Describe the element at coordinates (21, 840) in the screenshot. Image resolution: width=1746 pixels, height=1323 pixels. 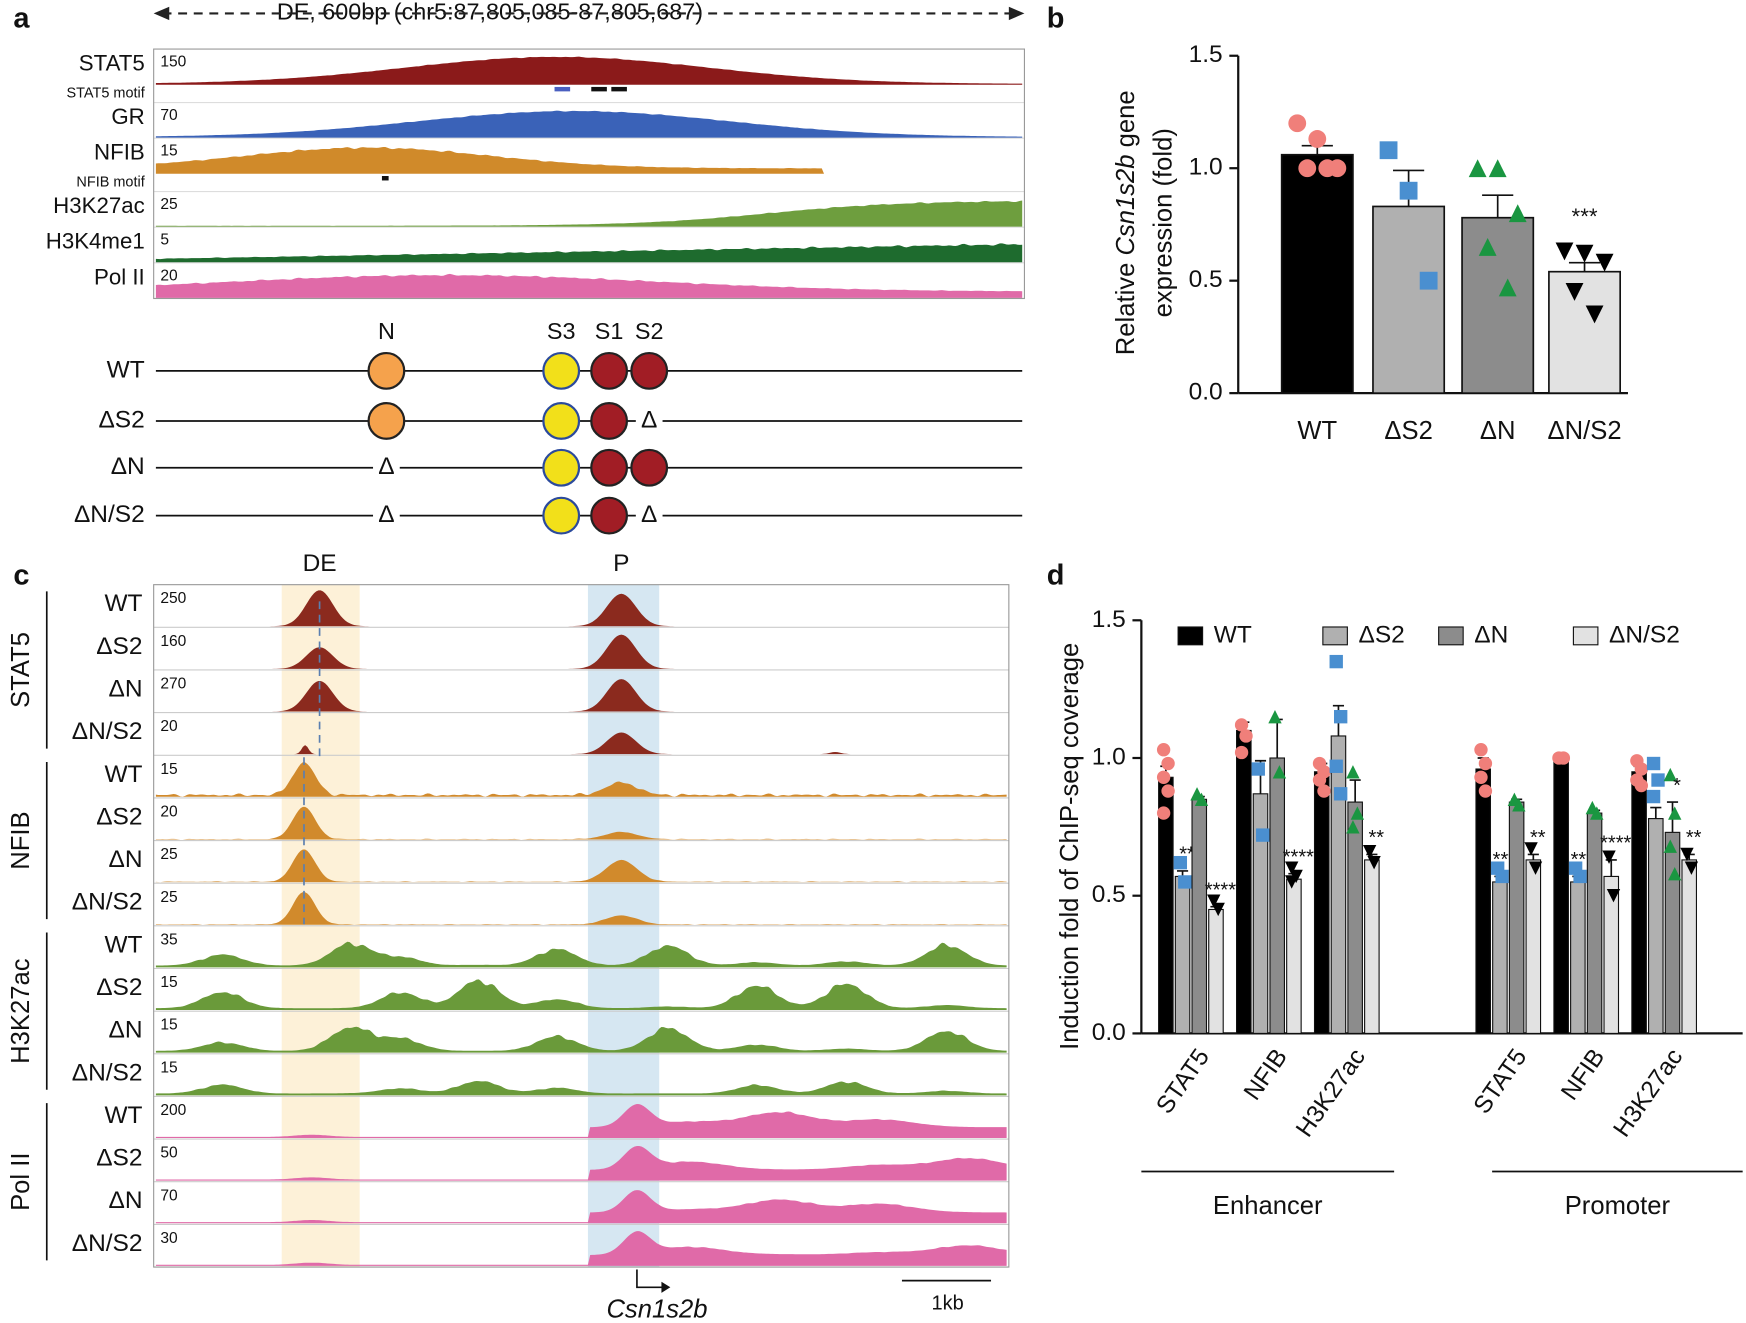
I see `group-name: NFIB` at that location.